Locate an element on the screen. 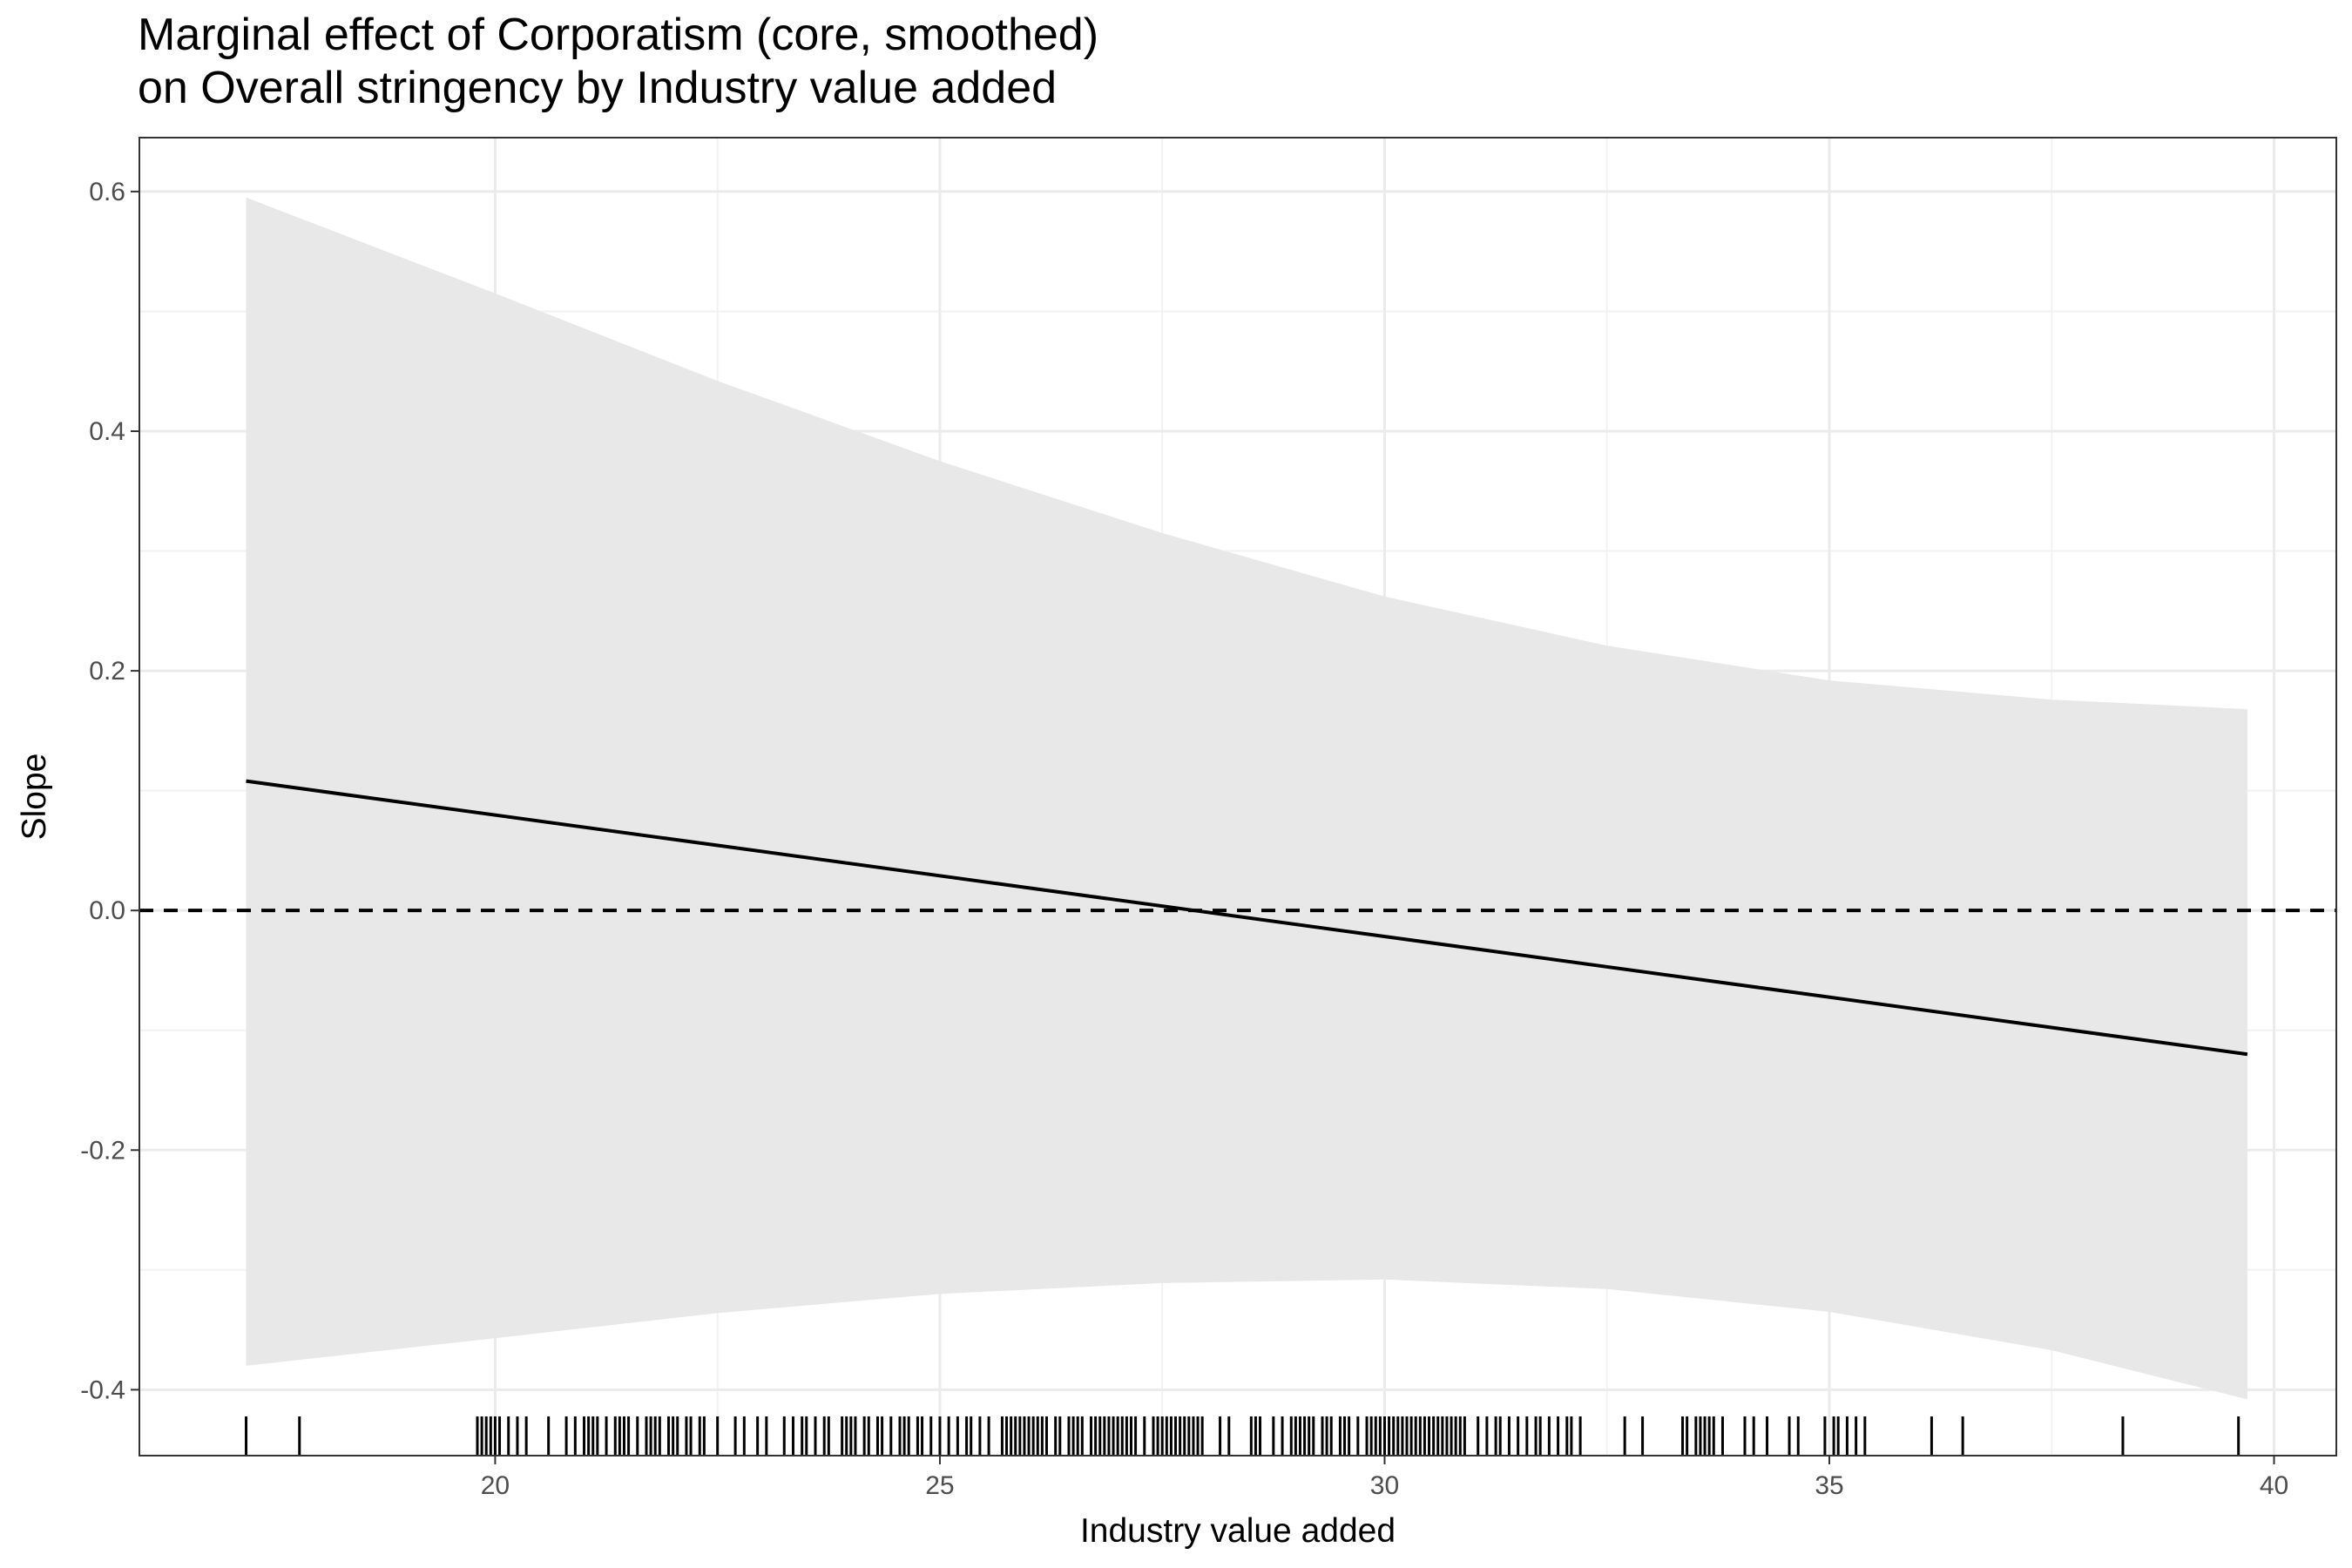 This screenshot has height=1568, width=2352. y-tick-label: 0.2 is located at coordinates (107, 672).